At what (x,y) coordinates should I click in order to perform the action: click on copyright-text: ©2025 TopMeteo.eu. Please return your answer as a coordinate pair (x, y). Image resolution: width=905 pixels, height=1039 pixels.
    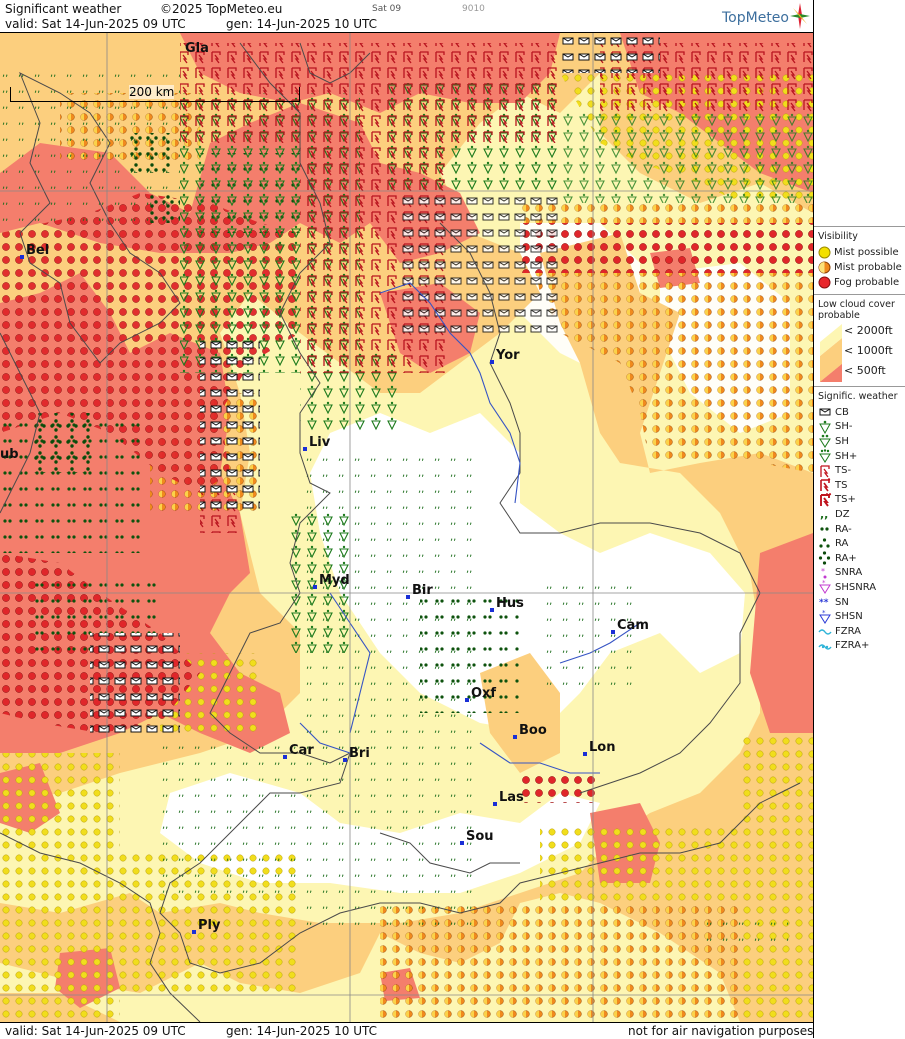
    Looking at the image, I should click on (221, 9).